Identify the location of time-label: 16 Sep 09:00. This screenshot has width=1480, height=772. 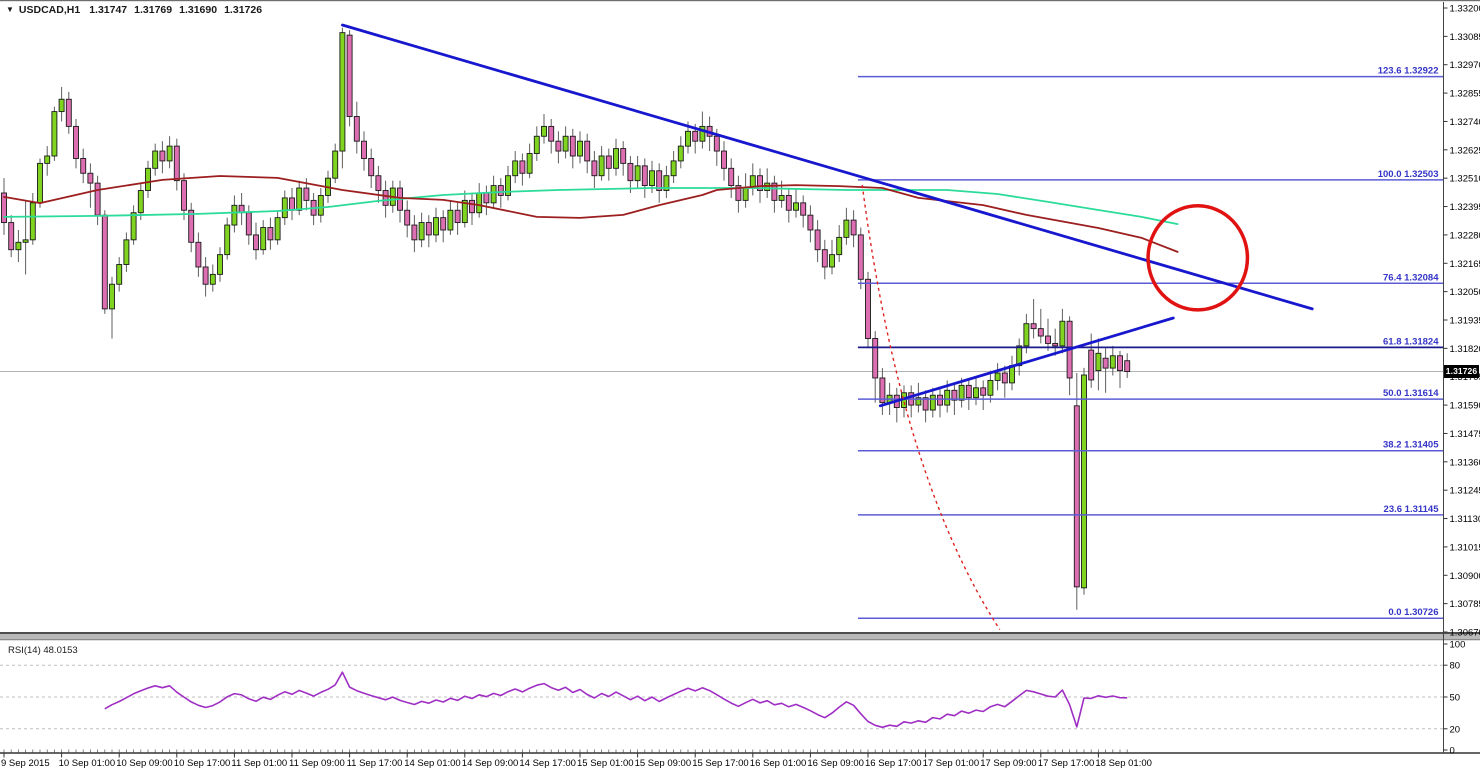
(835, 763).